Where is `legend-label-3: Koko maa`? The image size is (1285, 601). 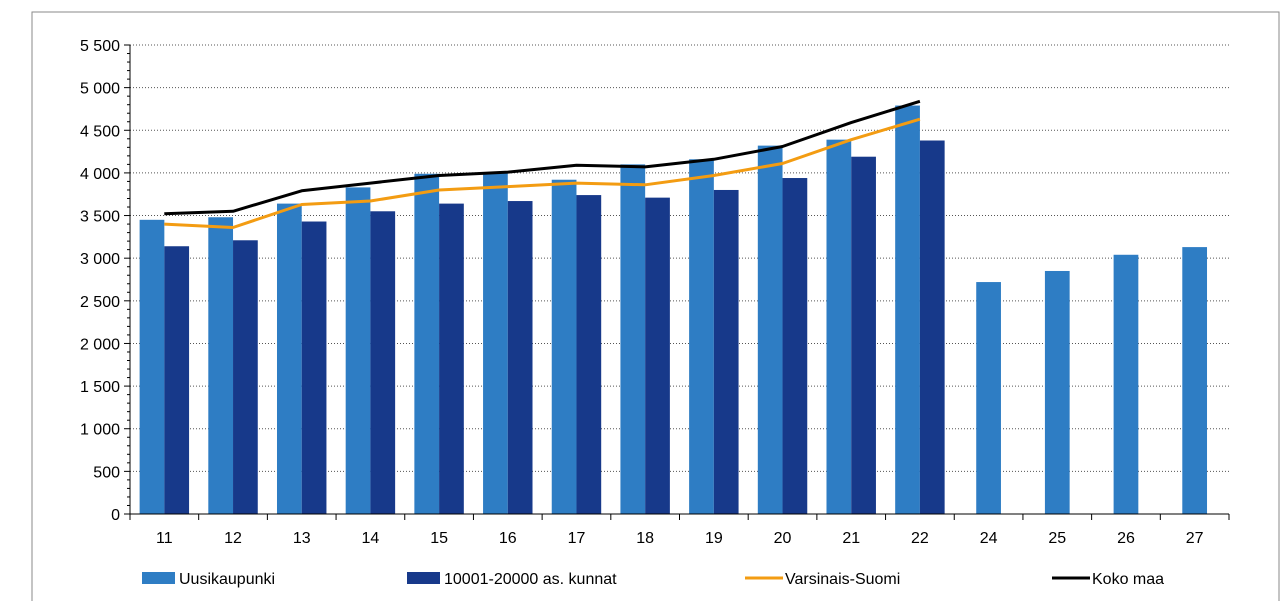 legend-label-3: Koko maa is located at coordinates (1128, 579).